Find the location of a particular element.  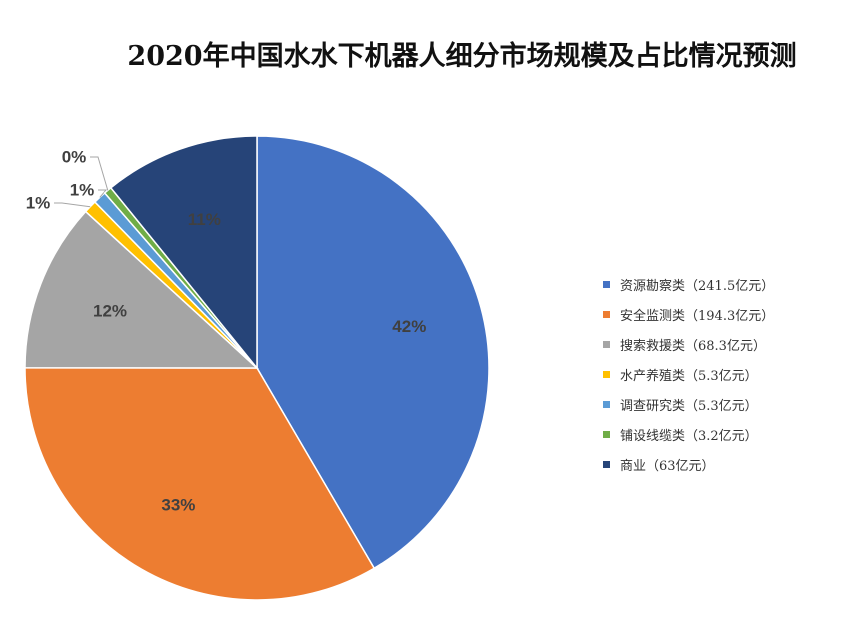

legend-item-rescue: 搜索救援类（68.3亿元） is located at coordinates (688, 344).